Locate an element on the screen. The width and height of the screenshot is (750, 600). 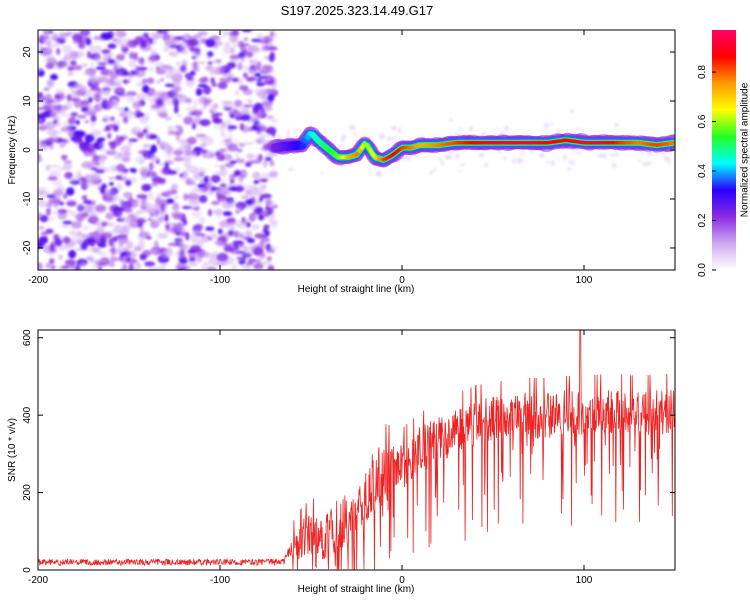
colorbar-tick-label: 0.0 is located at coordinates (702, 270).